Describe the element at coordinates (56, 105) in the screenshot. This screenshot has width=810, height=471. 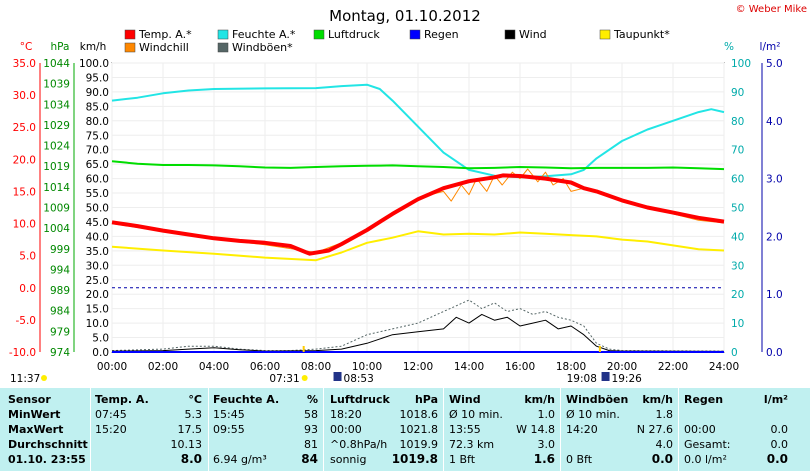
I see `tick-label-pressure_hpa: 1034` at that location.